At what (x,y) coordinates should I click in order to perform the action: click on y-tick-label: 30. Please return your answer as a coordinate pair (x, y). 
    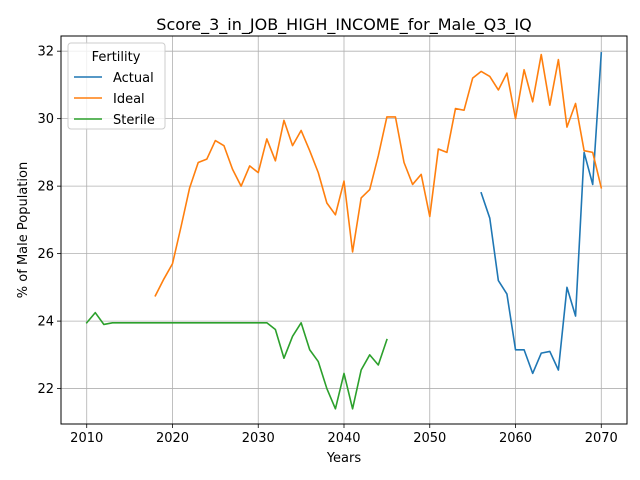
    Looking at the image, I should click on (45, 119).